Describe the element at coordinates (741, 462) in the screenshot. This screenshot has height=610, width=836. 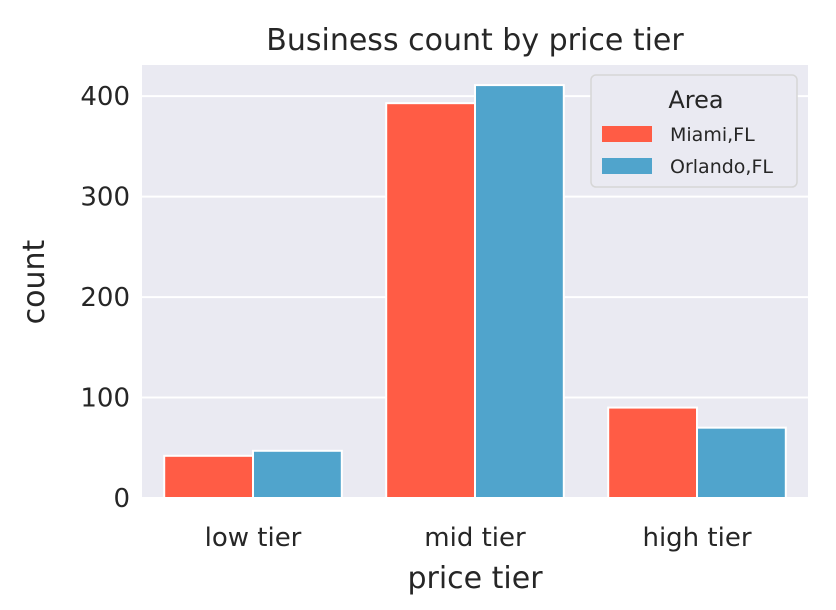
I see `bar-orlando-fl-high-tier` at that location.